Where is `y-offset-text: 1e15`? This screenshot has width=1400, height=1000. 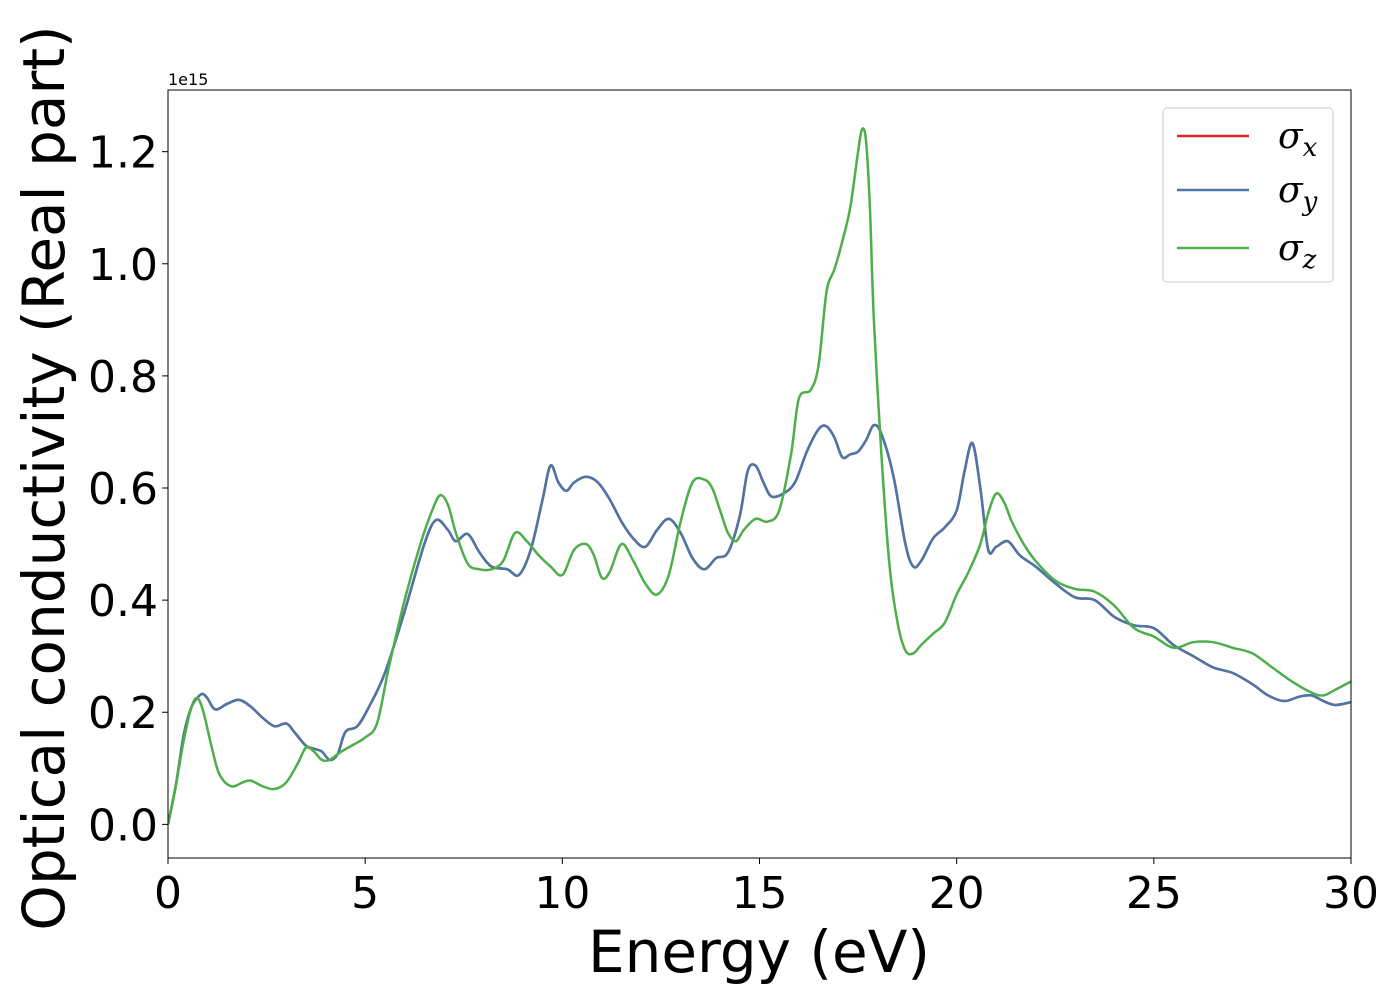
y-offset-text: 1e15 is located at coordinates (188, 79).